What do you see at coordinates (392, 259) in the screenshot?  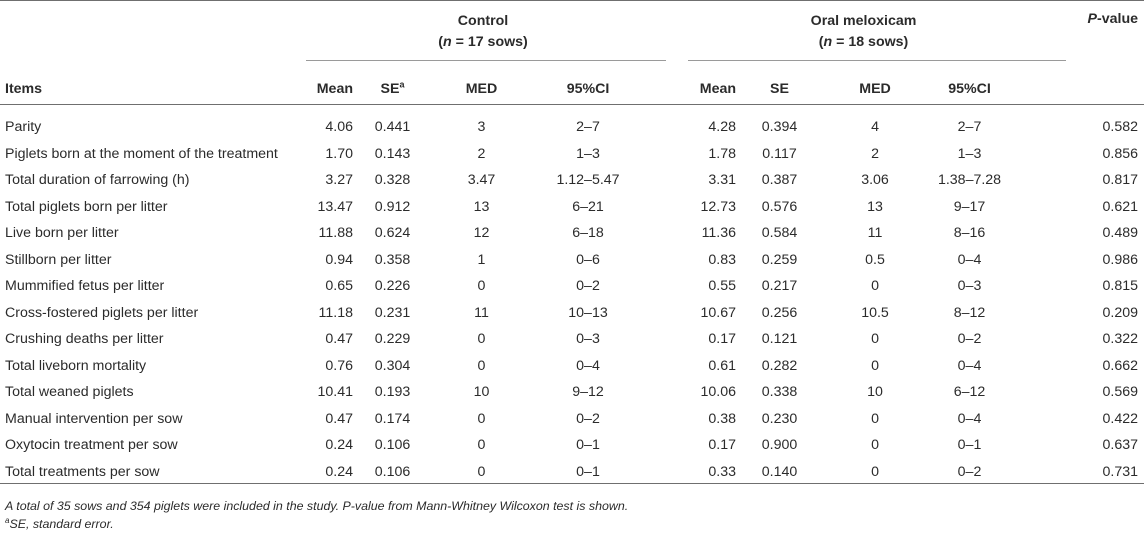 I see `control-se: 0.358` at bounding box center [392, 259].